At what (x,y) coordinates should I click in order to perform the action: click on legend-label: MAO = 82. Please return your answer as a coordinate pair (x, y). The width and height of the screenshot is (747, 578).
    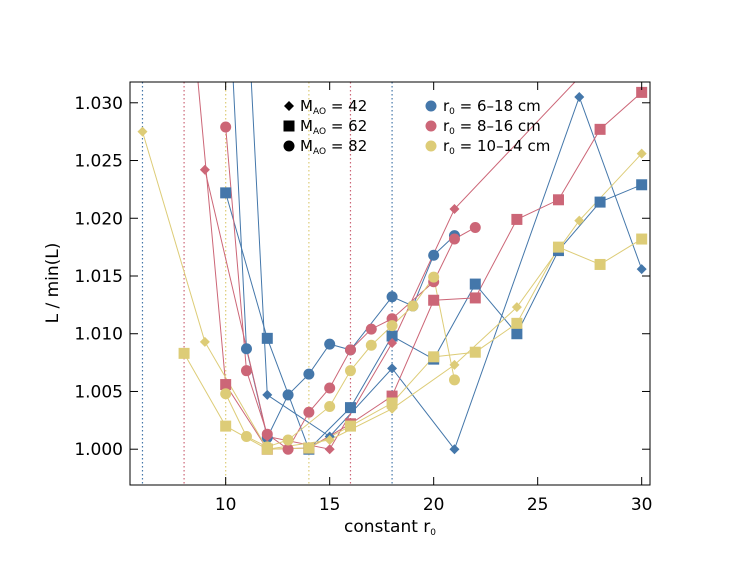
    Looking at the image, I should click on (333, 147).